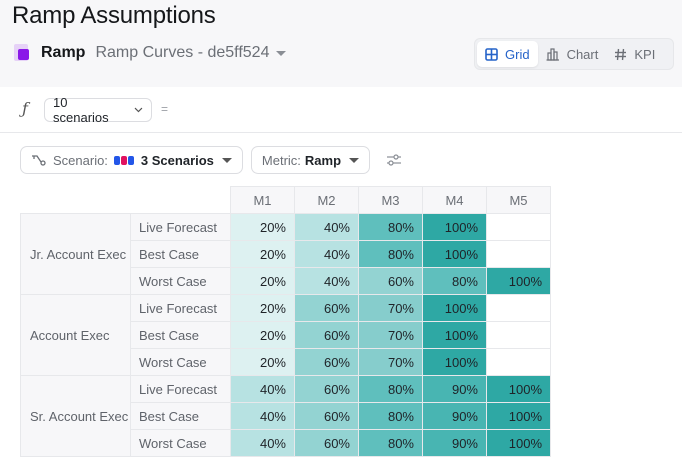 The image size is (682, 466). I want to click on row-group-label: Sr. Account Exec, so click(75, 416).